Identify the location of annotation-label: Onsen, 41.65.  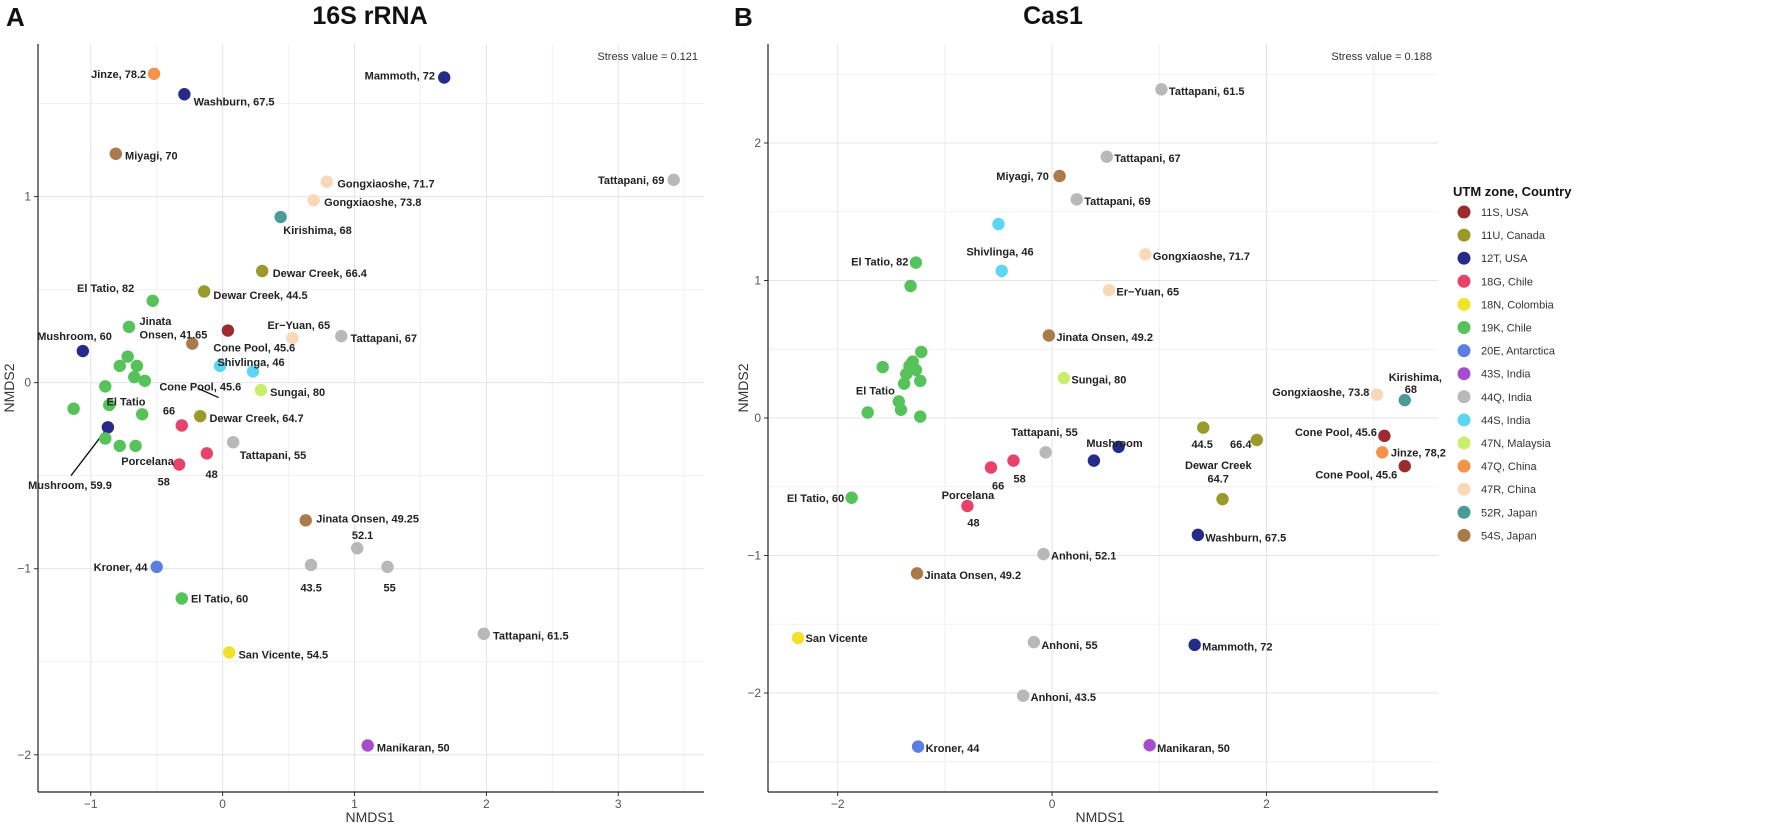
(174, 335).